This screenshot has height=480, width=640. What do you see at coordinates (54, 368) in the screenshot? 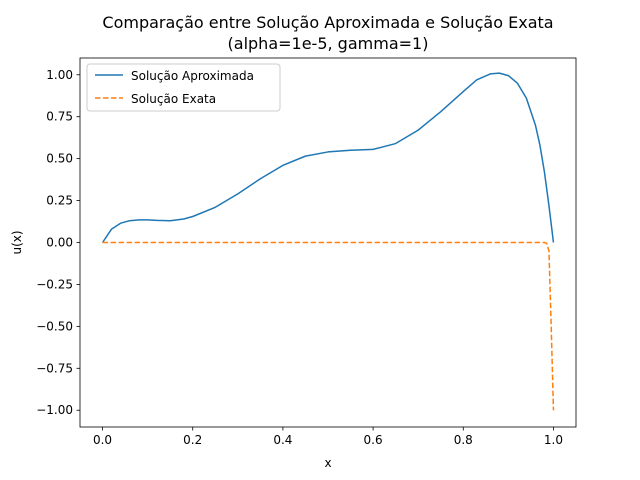
I see `y-tick-label: −0.75` at bounding box center [54, 368].